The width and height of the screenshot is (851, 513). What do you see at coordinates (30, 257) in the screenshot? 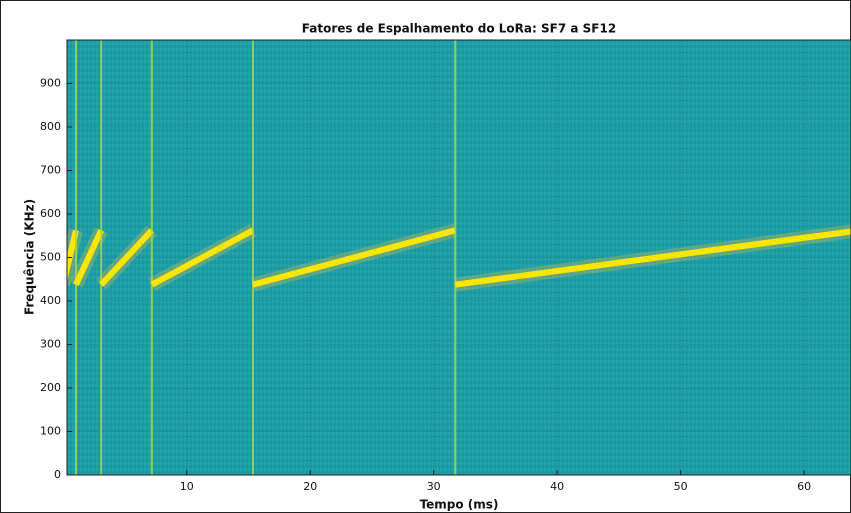
I see `y-axis-label: Frequência (KHz)` at bounding box center [30, 257].